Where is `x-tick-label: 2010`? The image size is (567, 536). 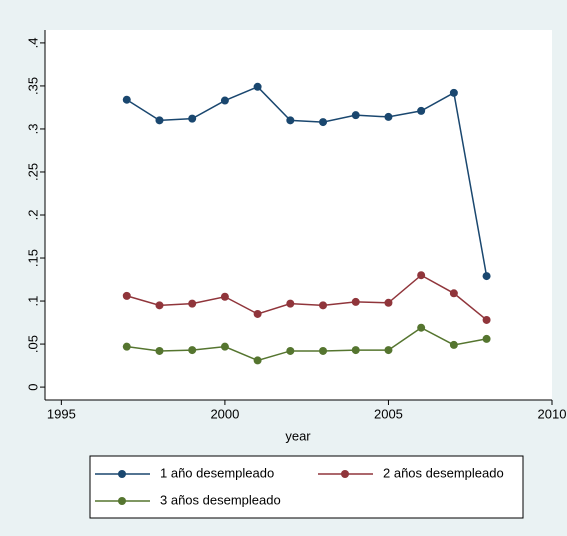 x-tick-label: 2010 is located at coordinates (552, 413).